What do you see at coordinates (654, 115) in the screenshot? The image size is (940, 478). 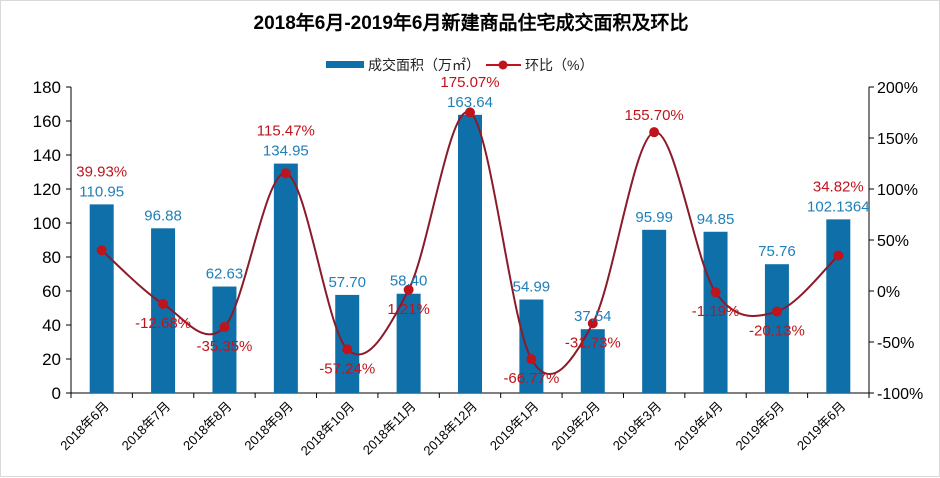 I see `ratio-label: 155.70%` at bounding box center [654, 115].